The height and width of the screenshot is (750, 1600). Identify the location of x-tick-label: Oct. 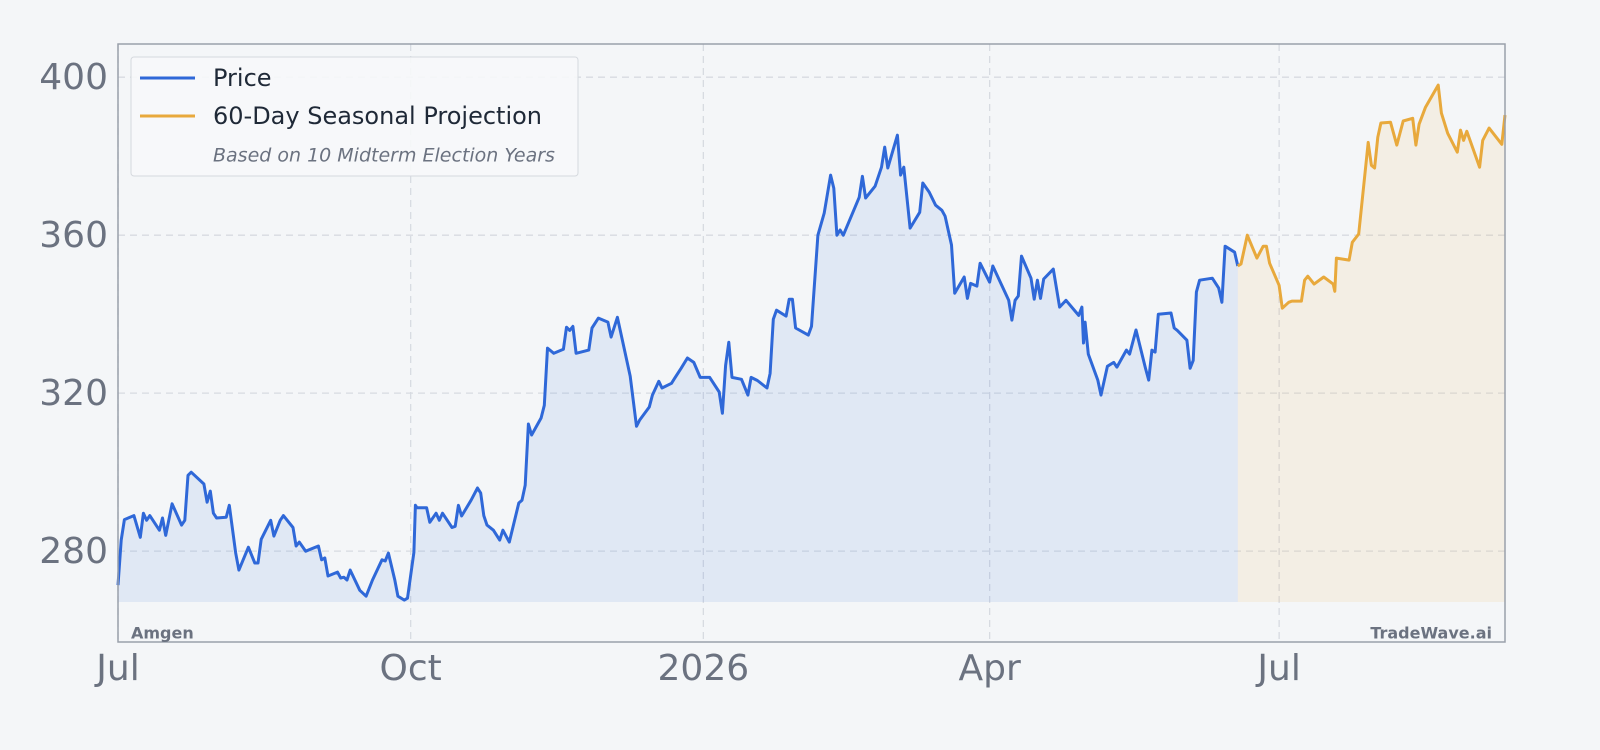
(411, 668).